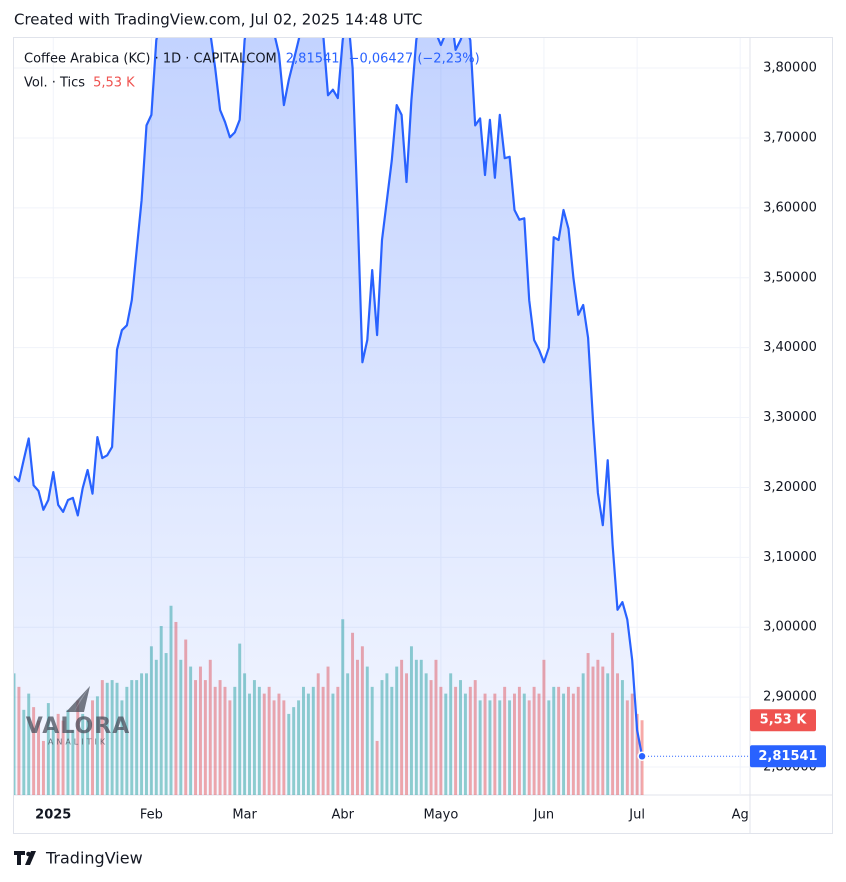 The image size is (846, 882). I want to click on last-price-dot, so click(642, 756).